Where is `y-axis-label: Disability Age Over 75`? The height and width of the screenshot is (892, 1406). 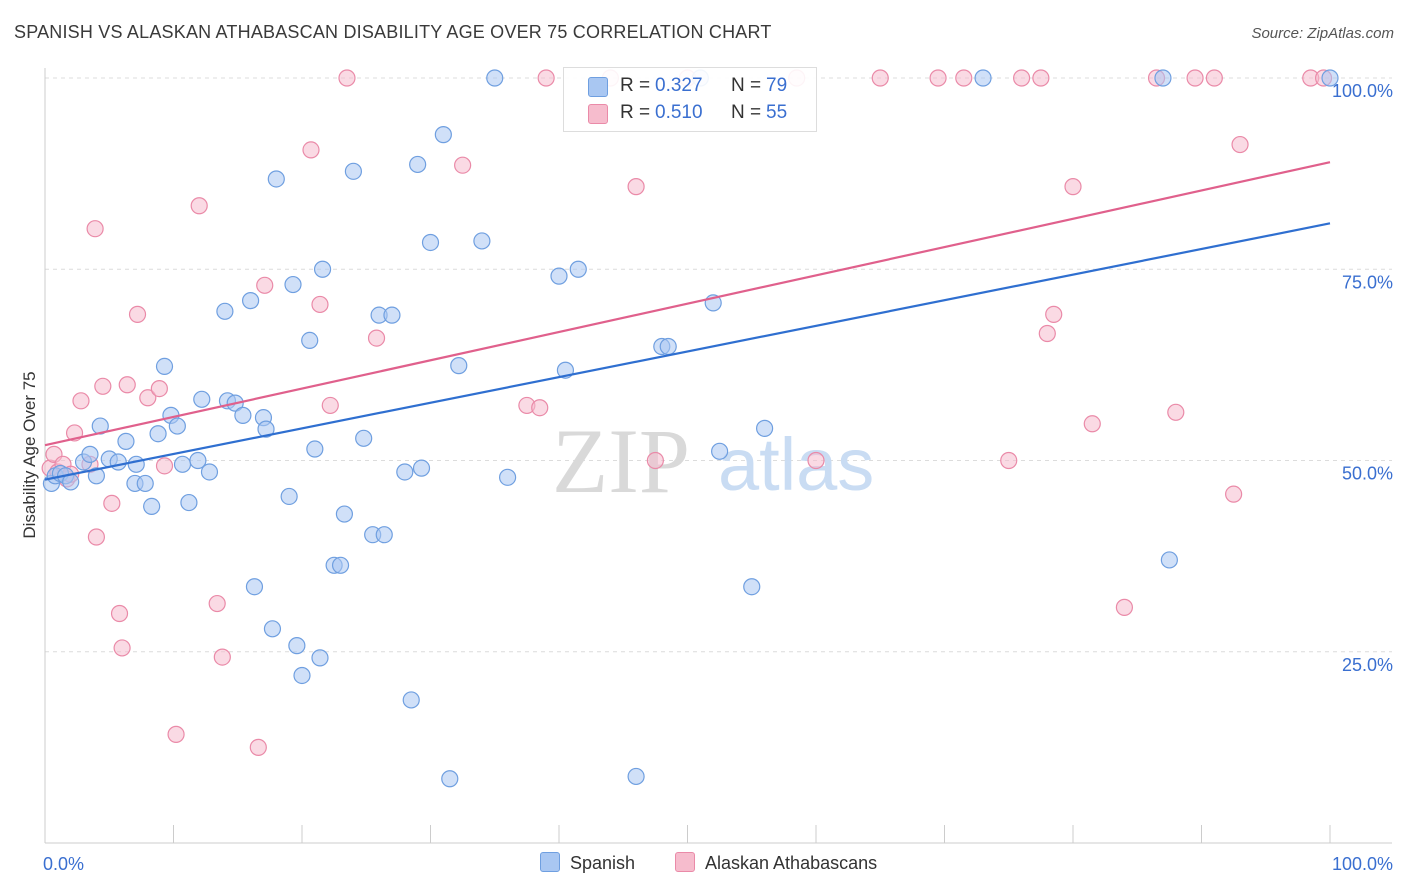
y-axis-label: Disability Age Over 75 is located at coordinates (29, 454).